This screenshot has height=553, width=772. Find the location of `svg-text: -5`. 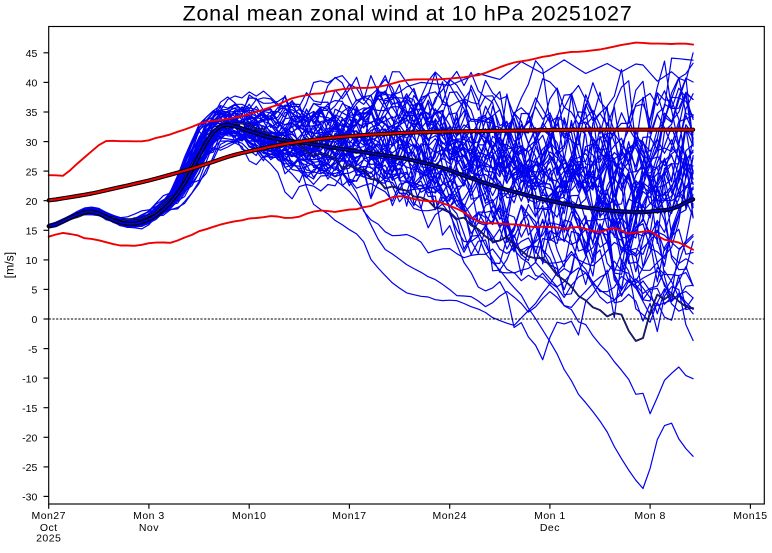

svg-text: -5 is located at coordinates (32, 350).